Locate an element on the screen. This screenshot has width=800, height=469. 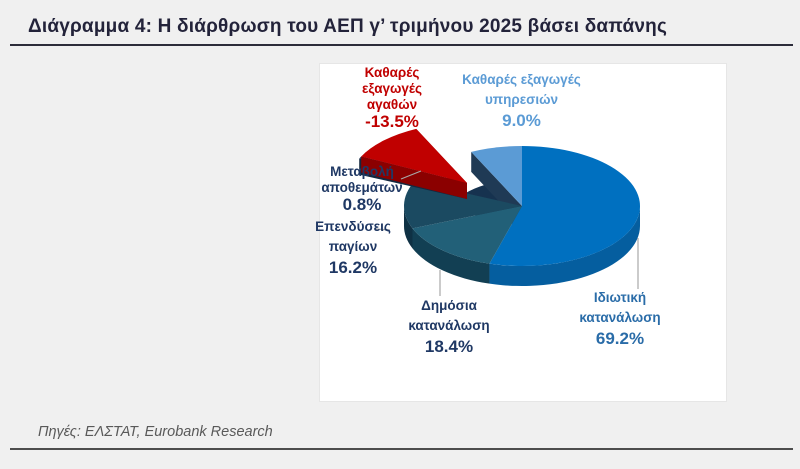
slice-value: 18.4% is located at coordinates (449, 346).